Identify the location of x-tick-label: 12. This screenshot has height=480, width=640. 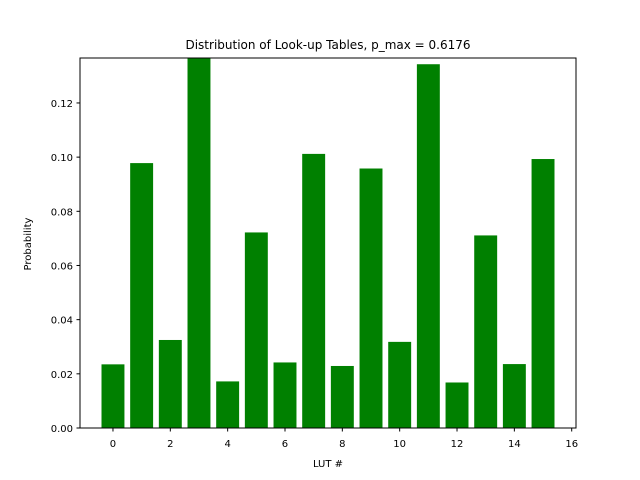
(457, 444).